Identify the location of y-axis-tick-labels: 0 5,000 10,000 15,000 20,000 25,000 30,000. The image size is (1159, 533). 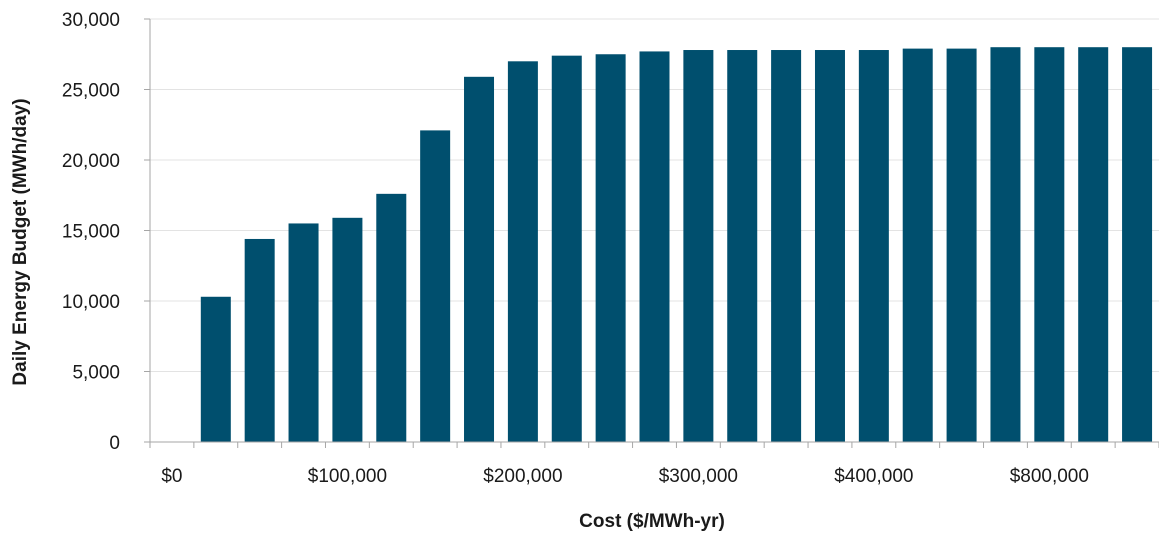
(91, 232).